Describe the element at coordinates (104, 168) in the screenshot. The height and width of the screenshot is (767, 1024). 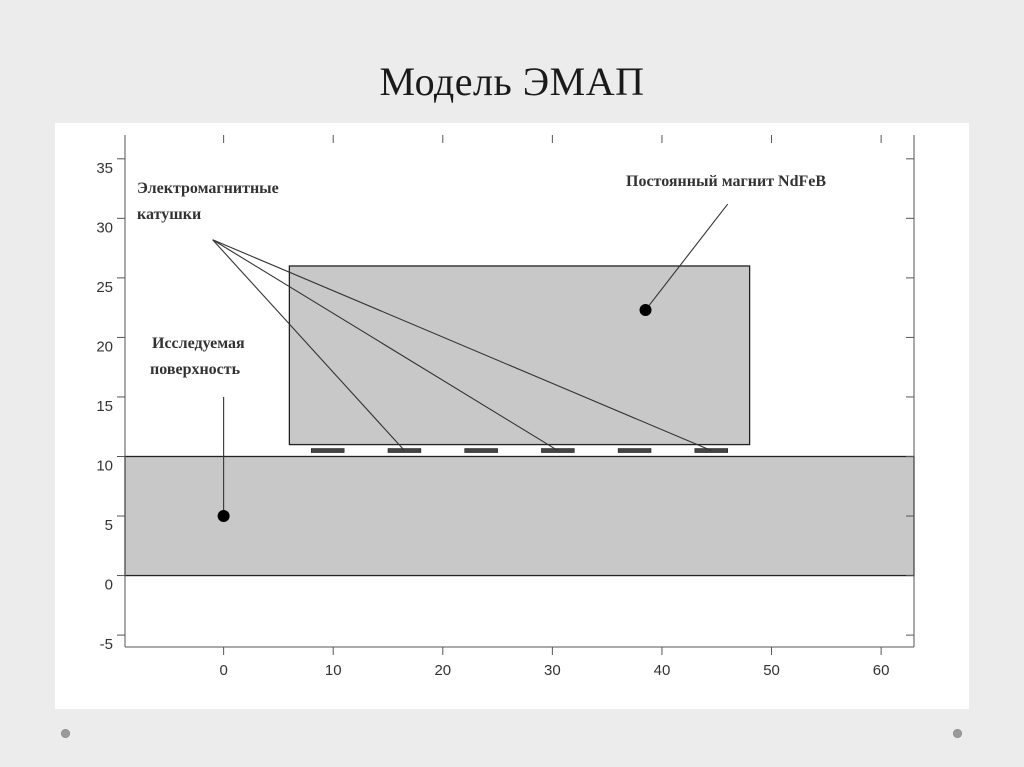
I see `y-tick-label: 35` at that location.